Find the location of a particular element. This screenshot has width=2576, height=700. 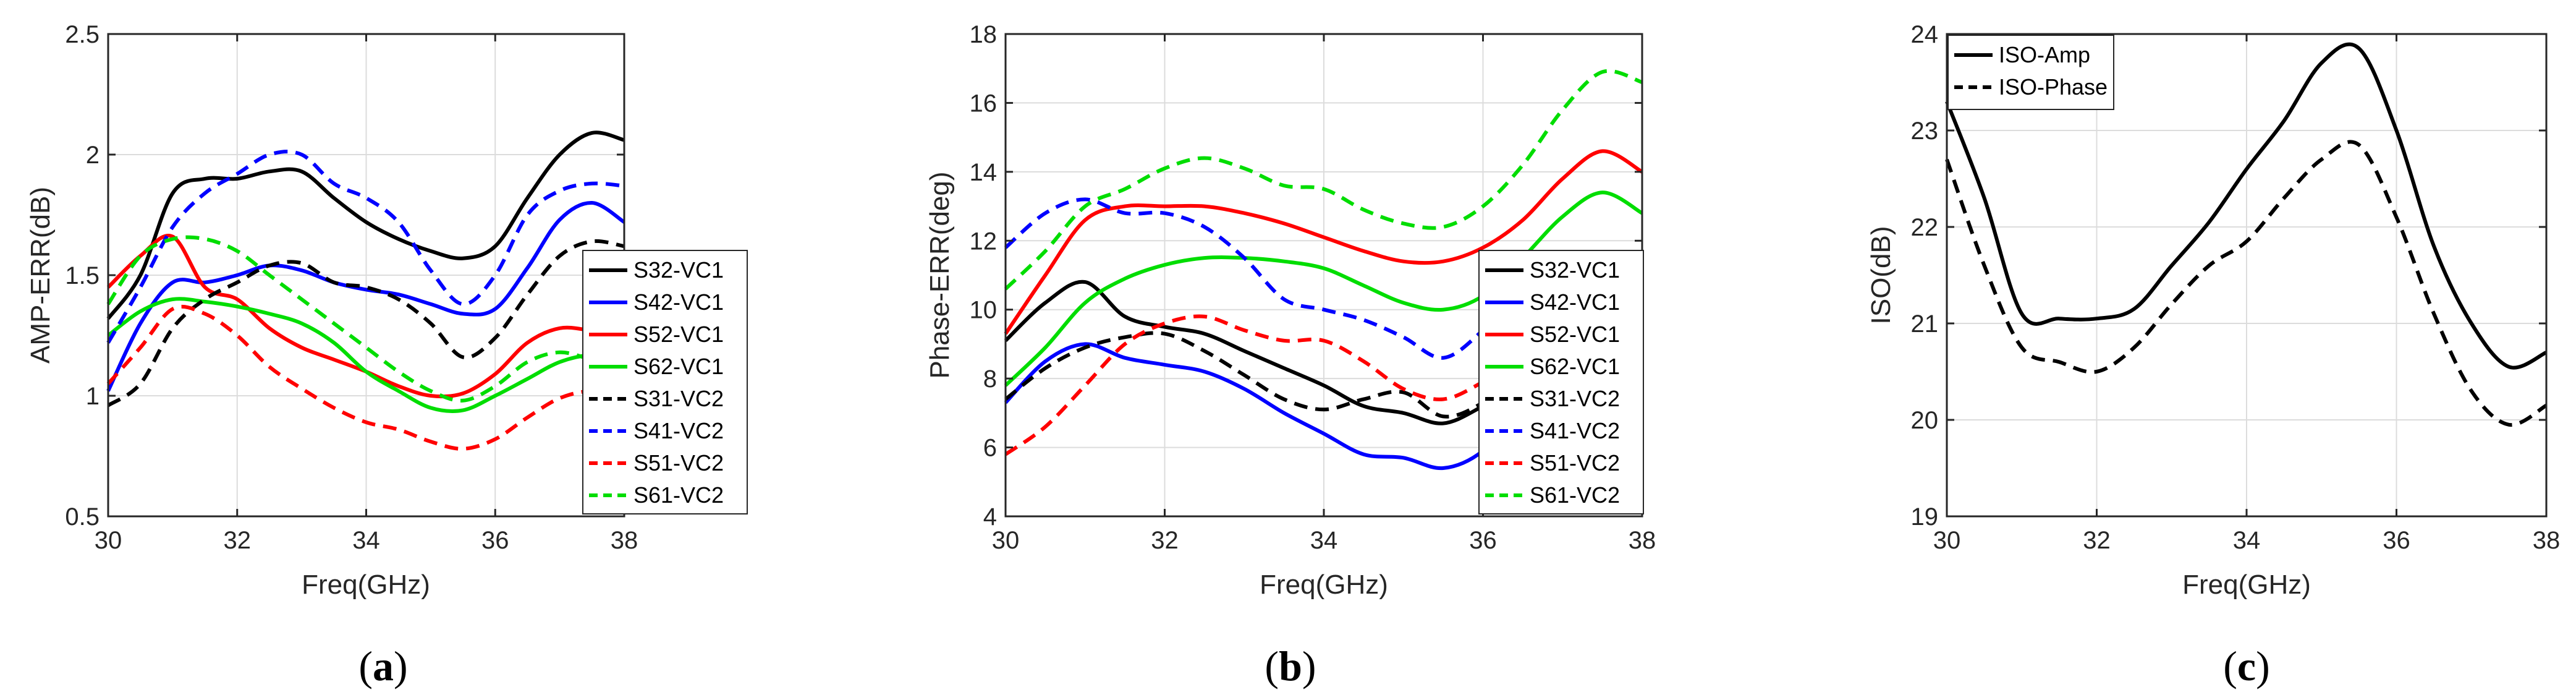

y-tick-label: 8 is located at coordinates (990, 379).